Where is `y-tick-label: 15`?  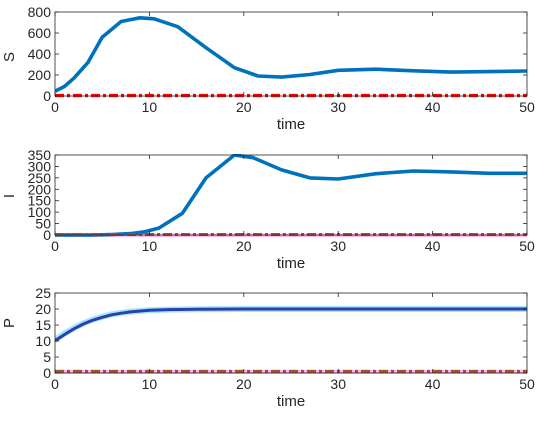
y-tick-label: 15 is located at coordinates (43, 325).